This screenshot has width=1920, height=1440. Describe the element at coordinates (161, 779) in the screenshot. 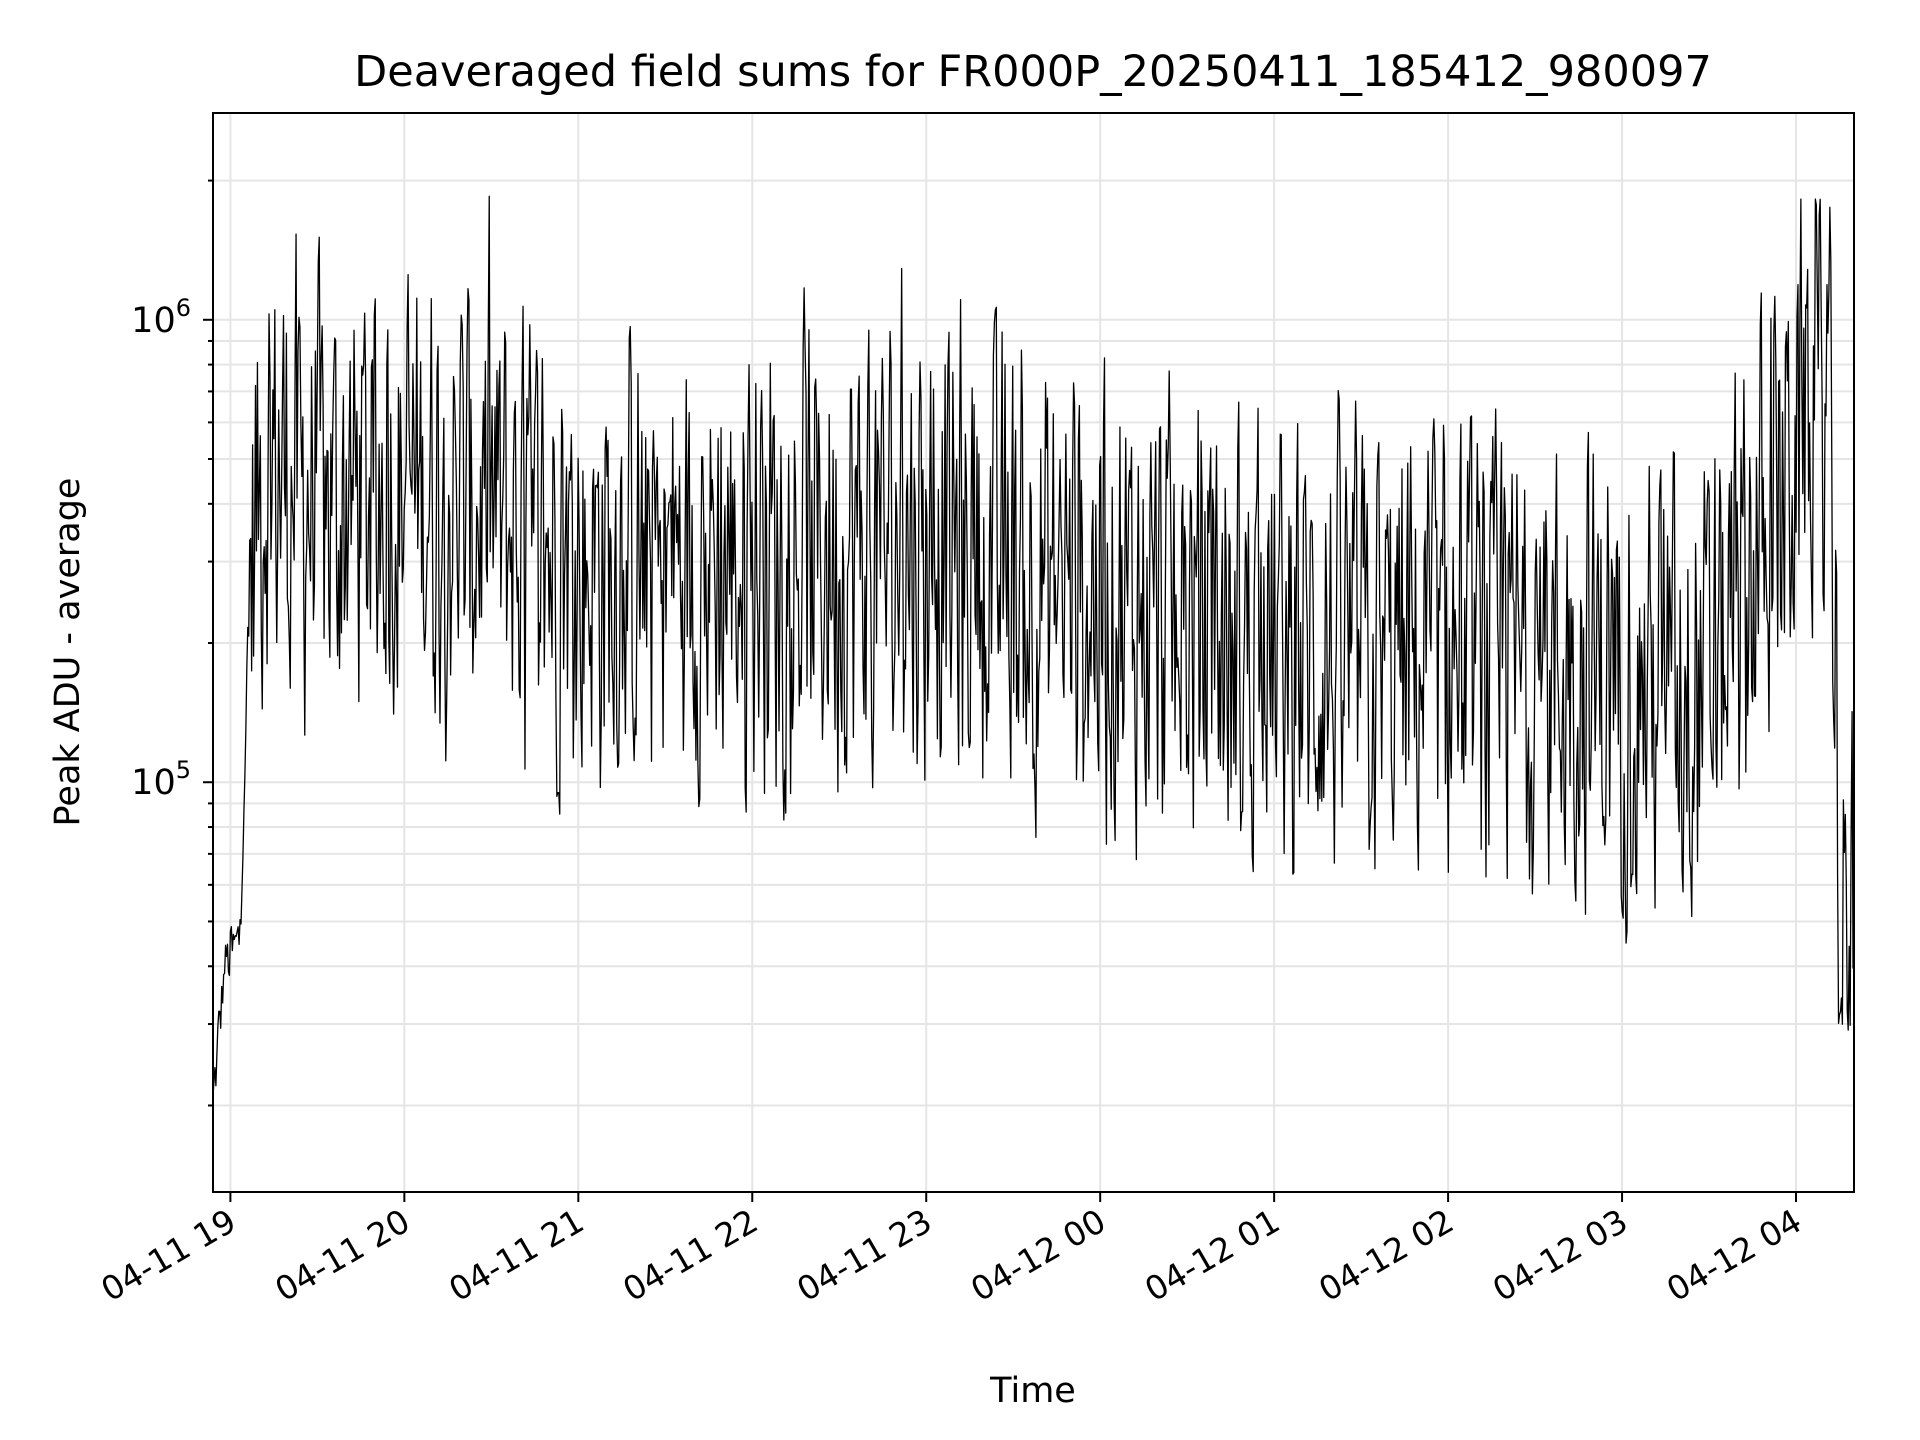

I see `y-tick-label: 10⁵` at that location.